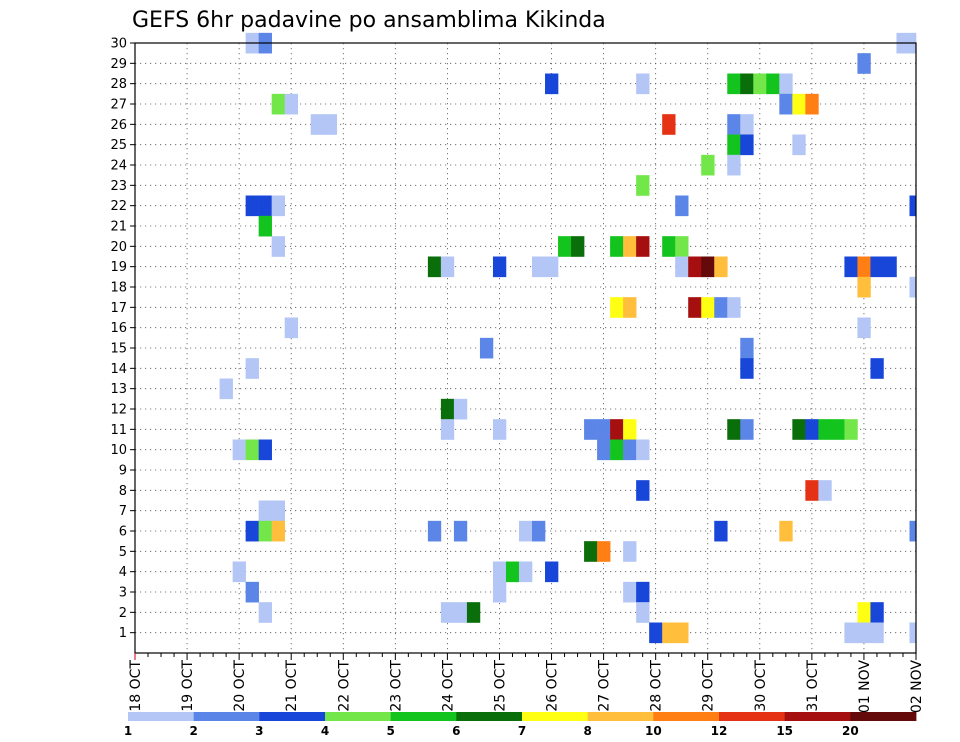 This screenshot has height=742, width=960. Describe the element at coordinates (118, 308) in the screenshot. I see `y-tick-label: 17` at that location.